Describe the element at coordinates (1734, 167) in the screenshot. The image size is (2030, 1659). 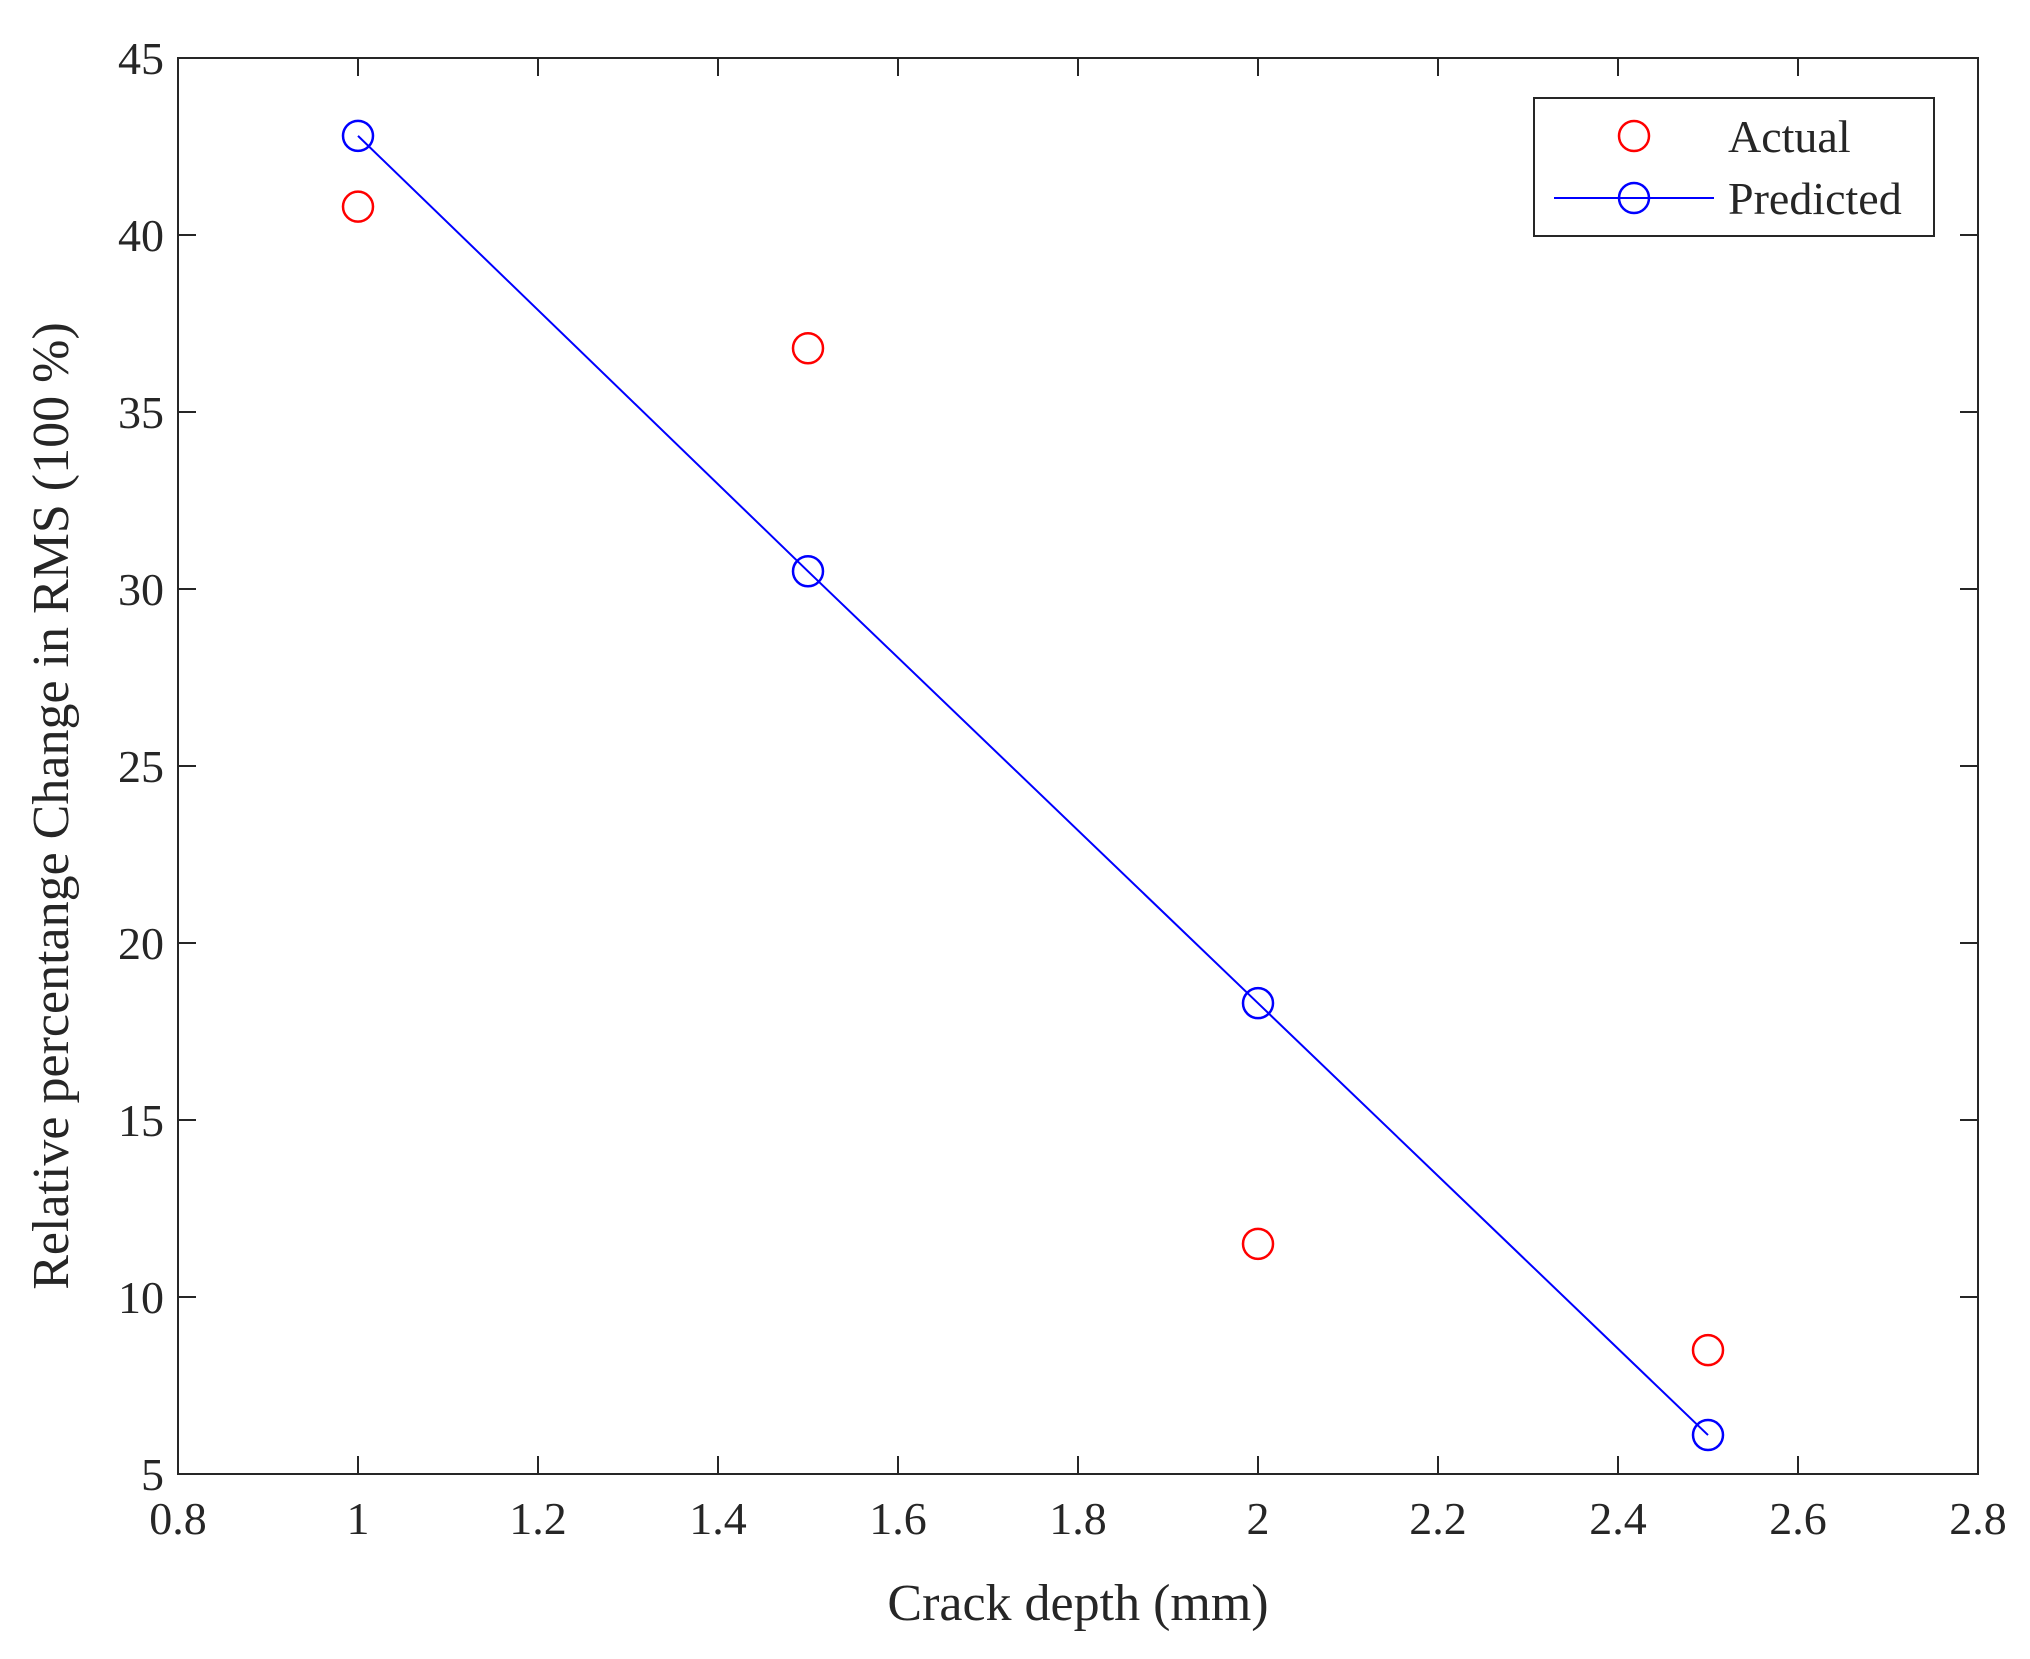
I see `legend: Actual Predicted` at that location.